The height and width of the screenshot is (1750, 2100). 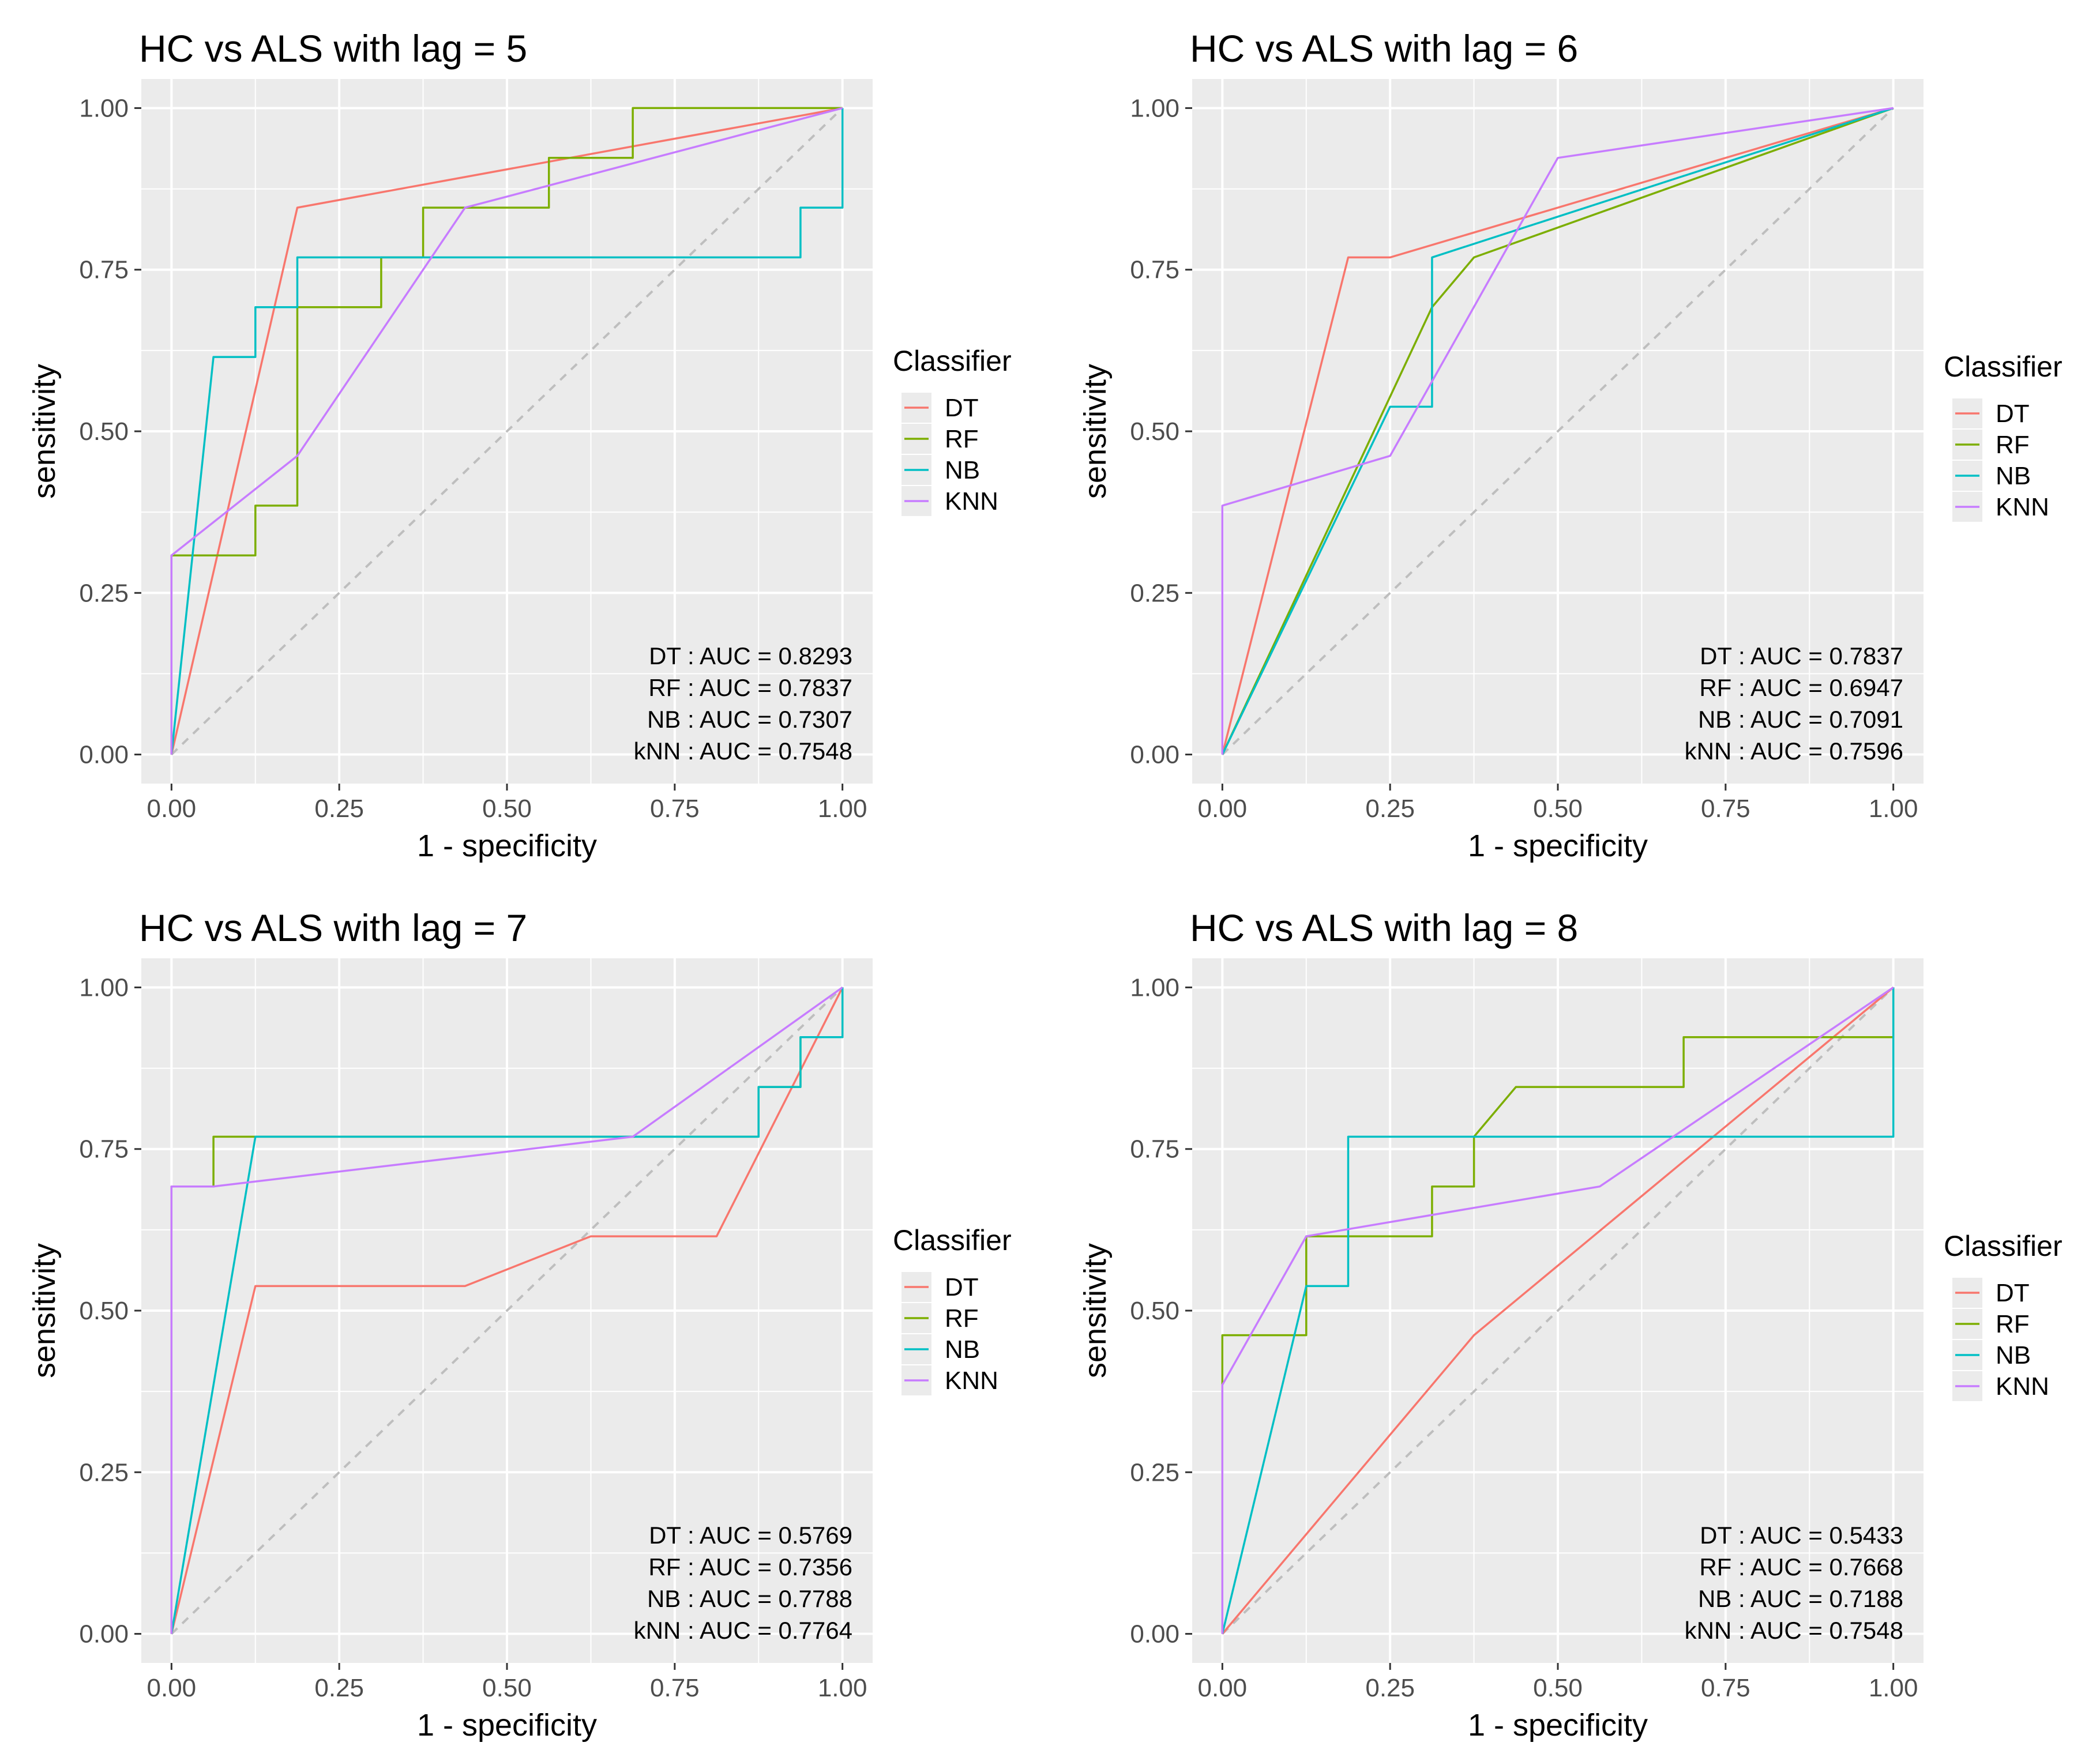 I want to click on chart-title: HC vs ALS with lag = 6, so click(x=1384, y=48).